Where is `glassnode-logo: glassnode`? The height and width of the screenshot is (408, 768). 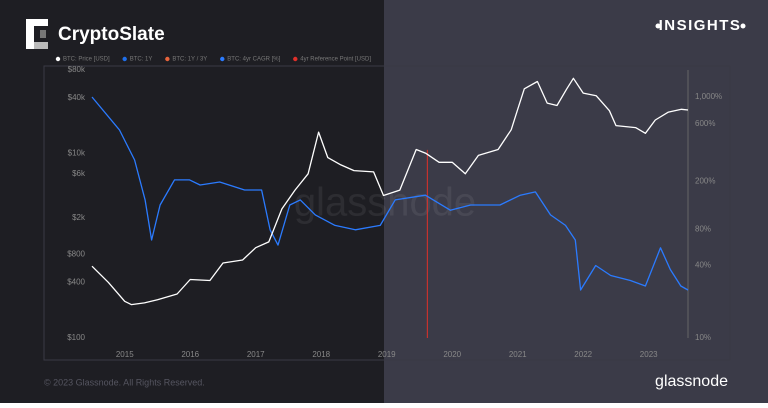 glassnode-logo: glassnode is located at coordinates (691, 381).